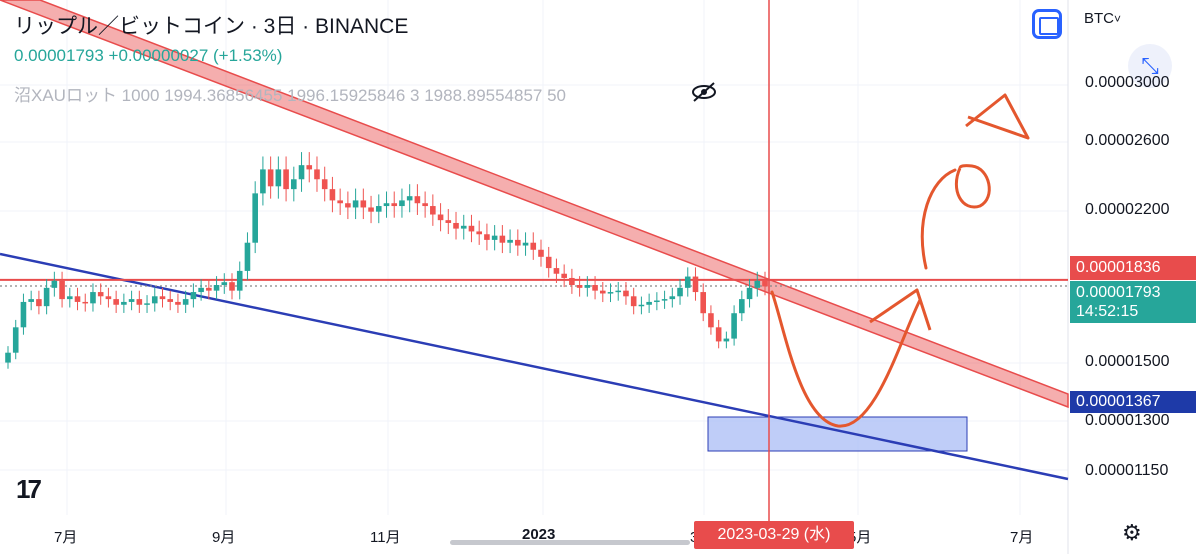 The height and width of the screenshot is (554, 1200). What do you see at coordinates (1133, 268) in the screenshot?
I see `resistance-price-tag: 0.00001836` at bounding box center [1133, 268].